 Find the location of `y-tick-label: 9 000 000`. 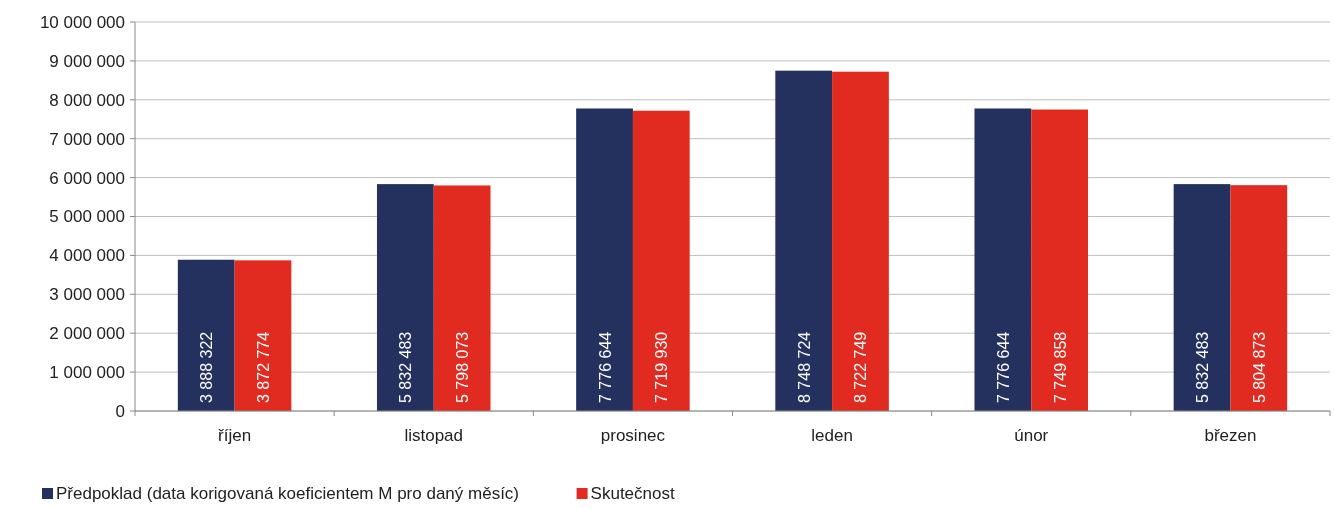

y-tick-label: 9 000 000 is located at coordinates (87, 61).